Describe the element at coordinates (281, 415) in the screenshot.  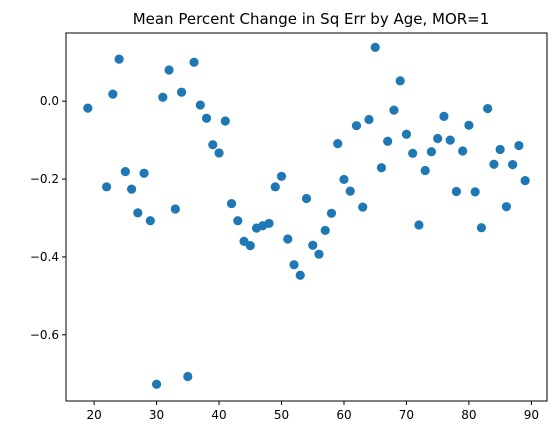
I see `x-tick-label: 50` at that location.